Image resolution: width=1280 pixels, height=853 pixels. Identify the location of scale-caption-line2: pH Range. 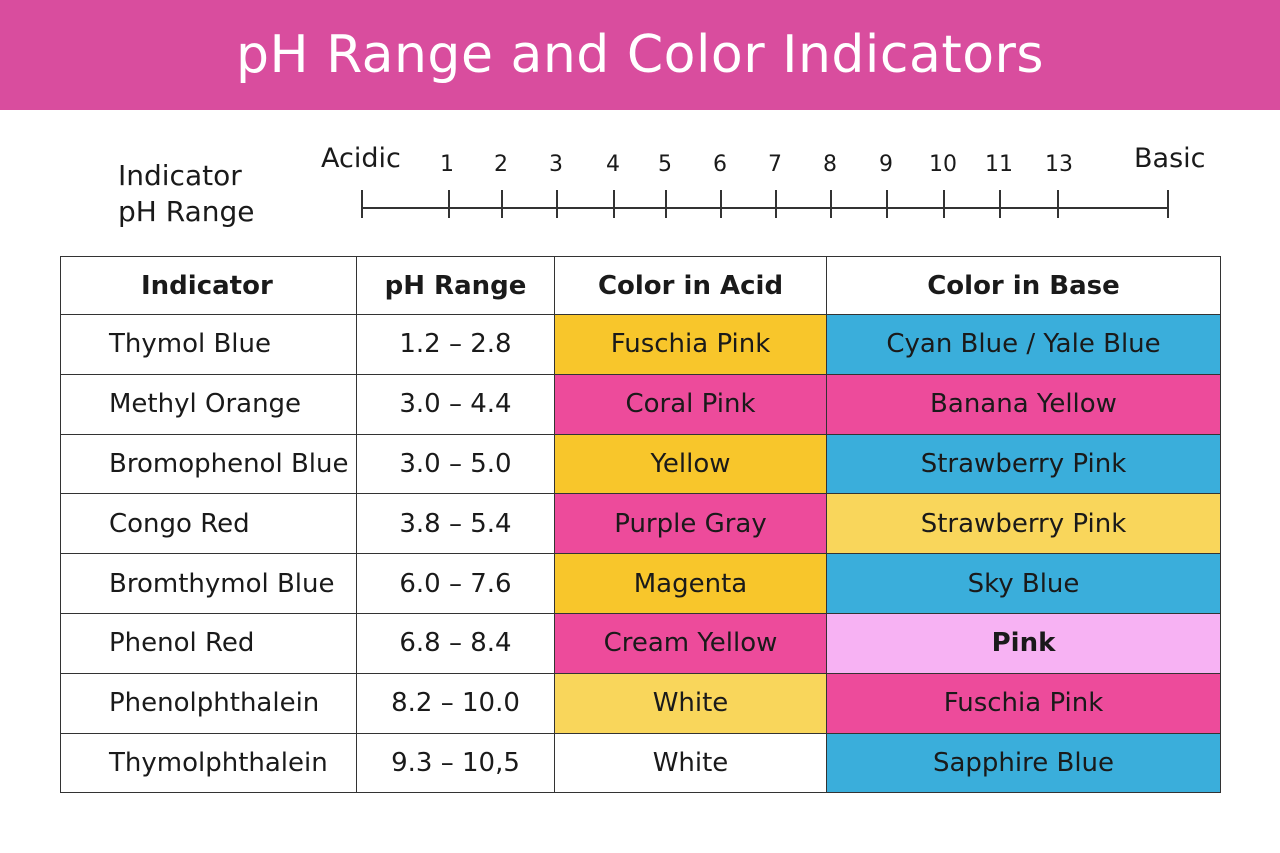
(186, 211).